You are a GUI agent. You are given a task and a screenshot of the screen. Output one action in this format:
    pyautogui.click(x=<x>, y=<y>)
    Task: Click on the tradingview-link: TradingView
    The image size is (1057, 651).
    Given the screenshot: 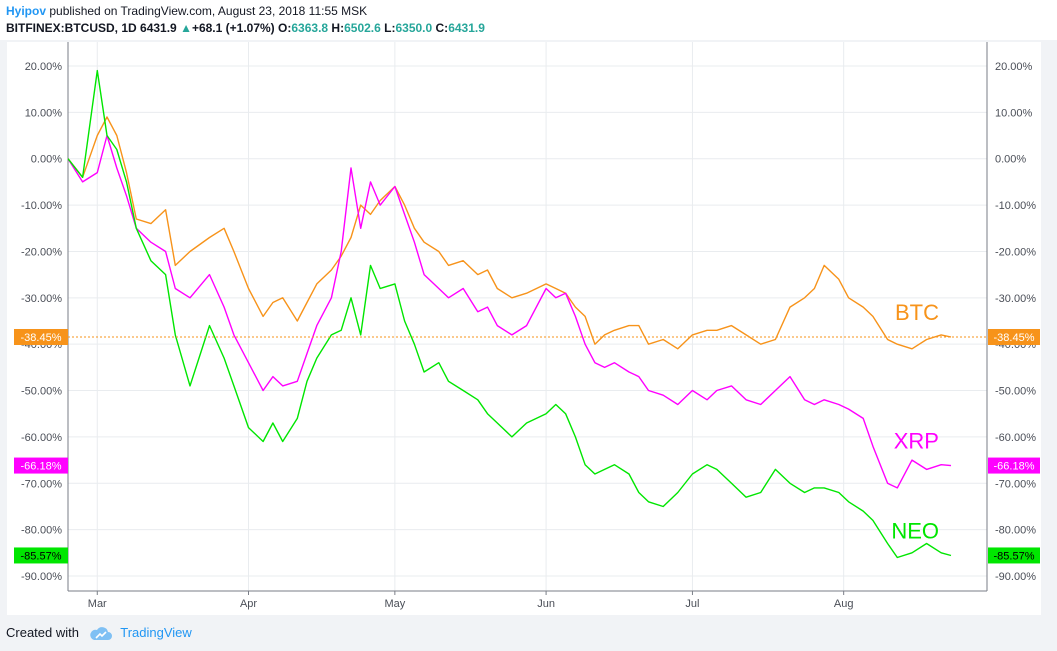 What is the action you would take?
    pyautogui.click(x=156, y=632)
    